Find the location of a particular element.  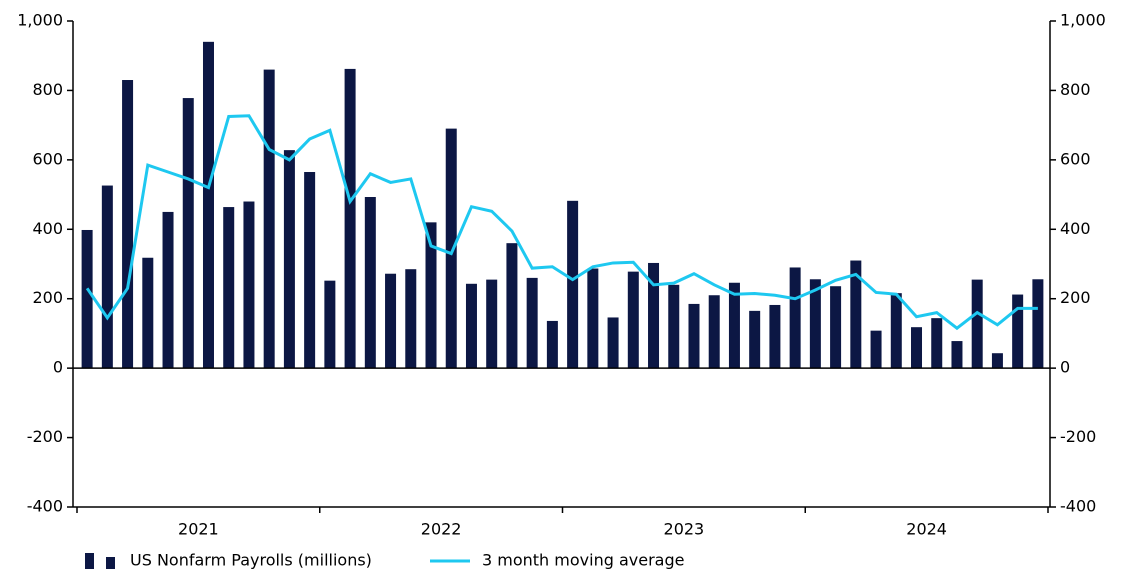

x-tick-label: 2023 is located at coordinates (684, 529).